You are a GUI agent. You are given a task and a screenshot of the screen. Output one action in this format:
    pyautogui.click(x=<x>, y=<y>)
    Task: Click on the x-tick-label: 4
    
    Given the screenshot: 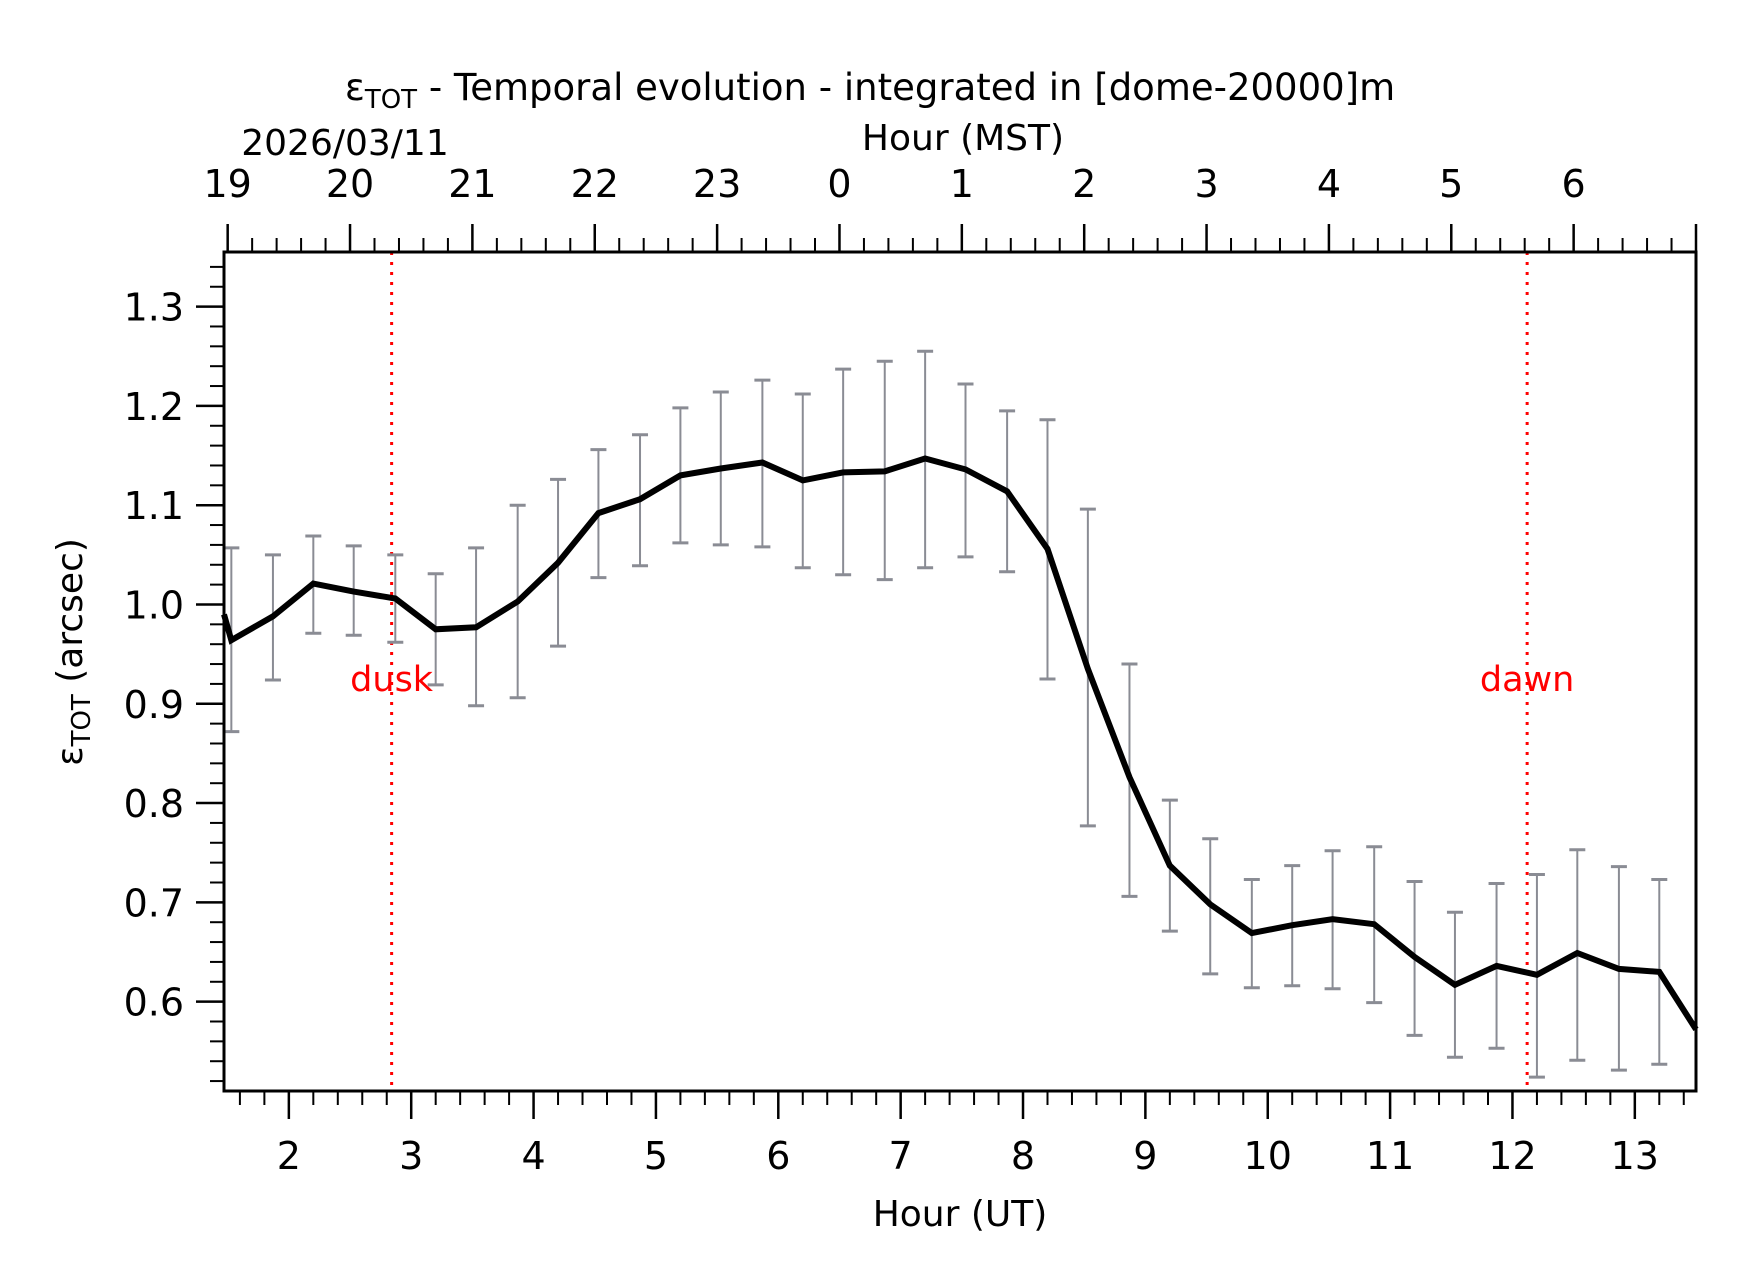 What is the action you would take?
    pyautogui.click(x=533, y=1156)
    